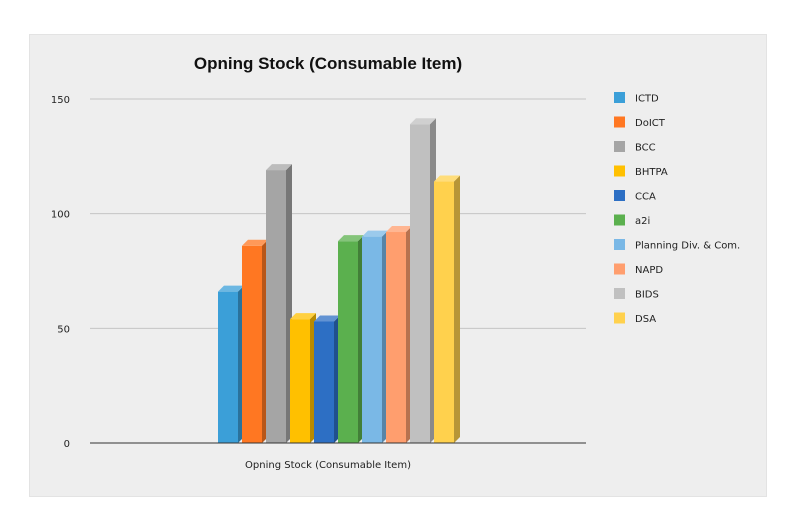 Image resolution: width=792 pixels, height=518 pixels. I want to click on chart-title: Opning Stock (Consumable Item), so click(328, 63).